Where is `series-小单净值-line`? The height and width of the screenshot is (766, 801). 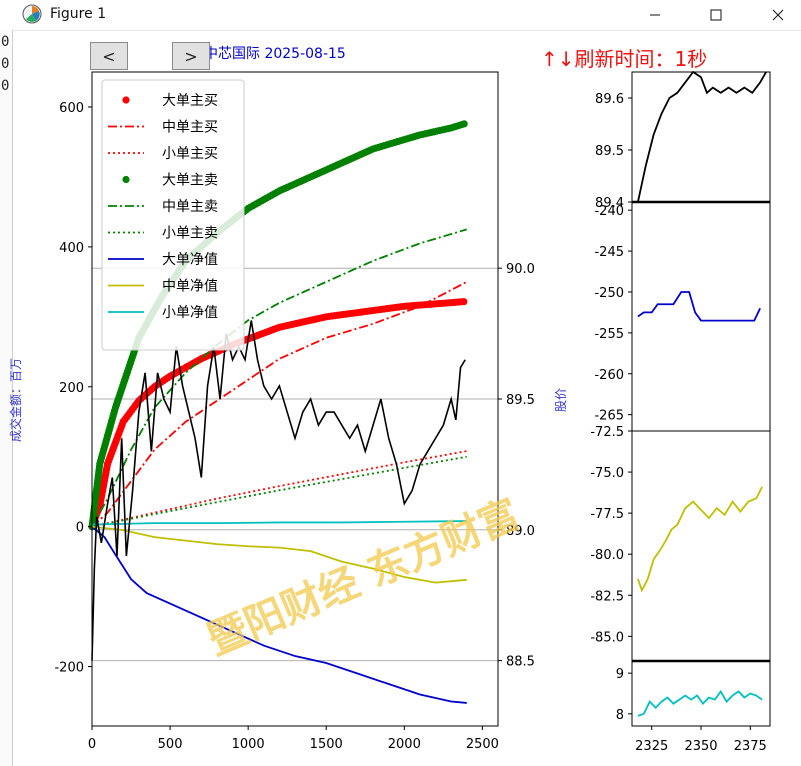 series-小单净值-line is located at coordinates (279, 523).